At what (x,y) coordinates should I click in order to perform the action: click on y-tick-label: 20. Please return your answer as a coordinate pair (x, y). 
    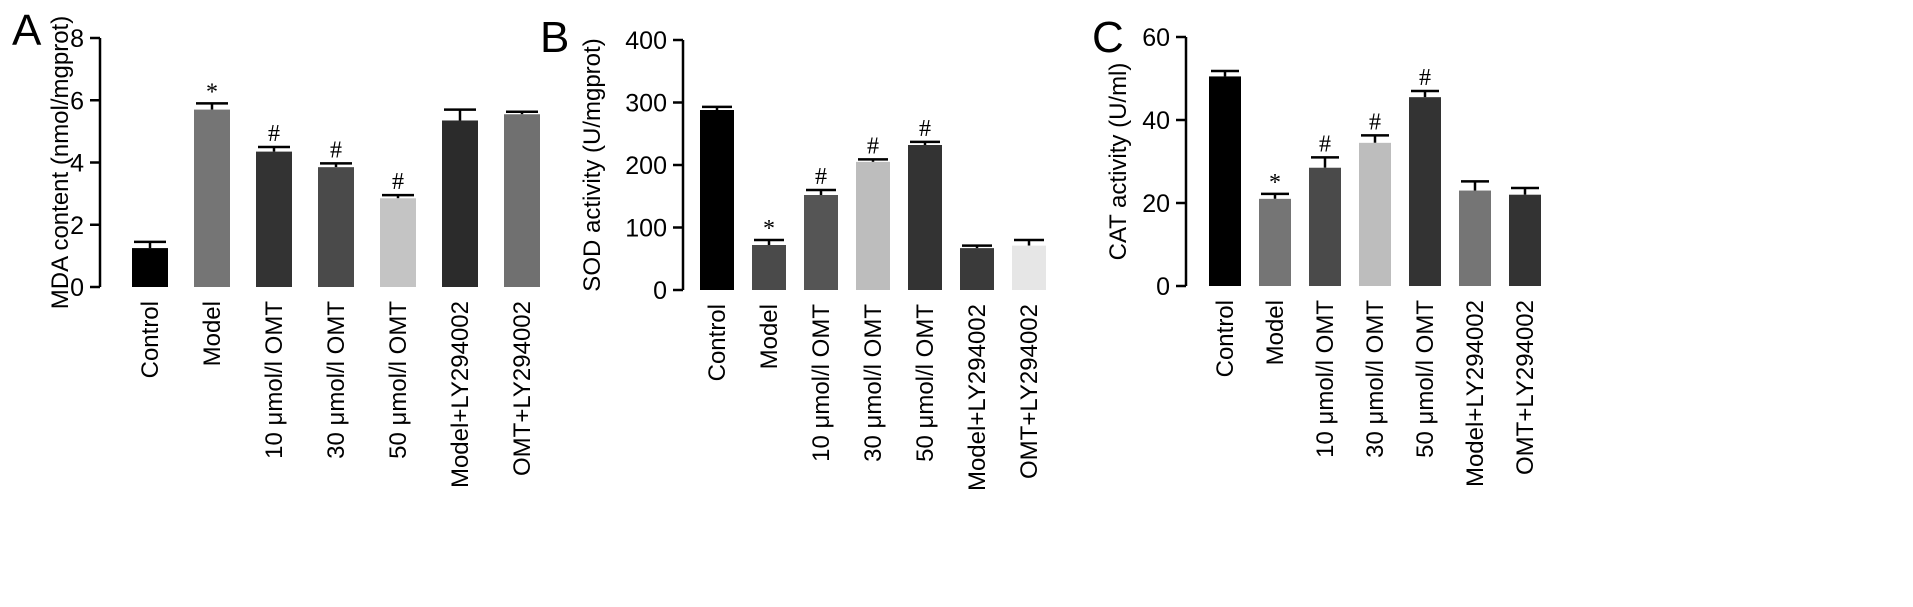
    Looking at the image, I should click on (1156, 204).